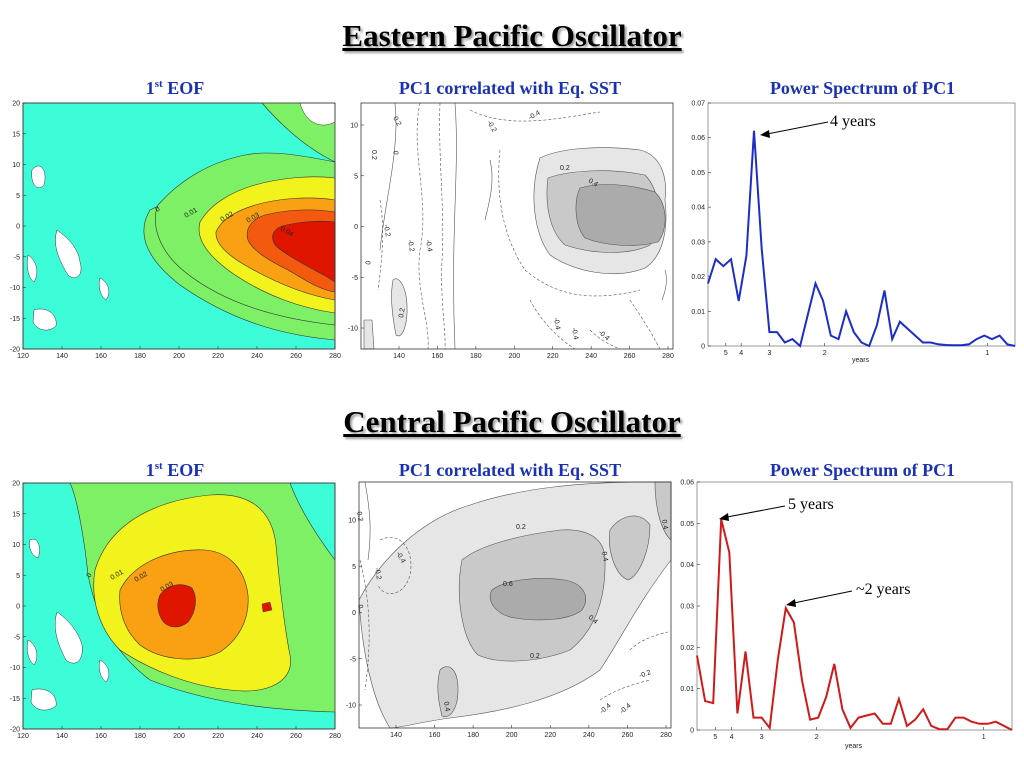 The height and width of the screenshot is (768, 1024). I want to click on spec-e-xtick: 1, so click(987, 353).